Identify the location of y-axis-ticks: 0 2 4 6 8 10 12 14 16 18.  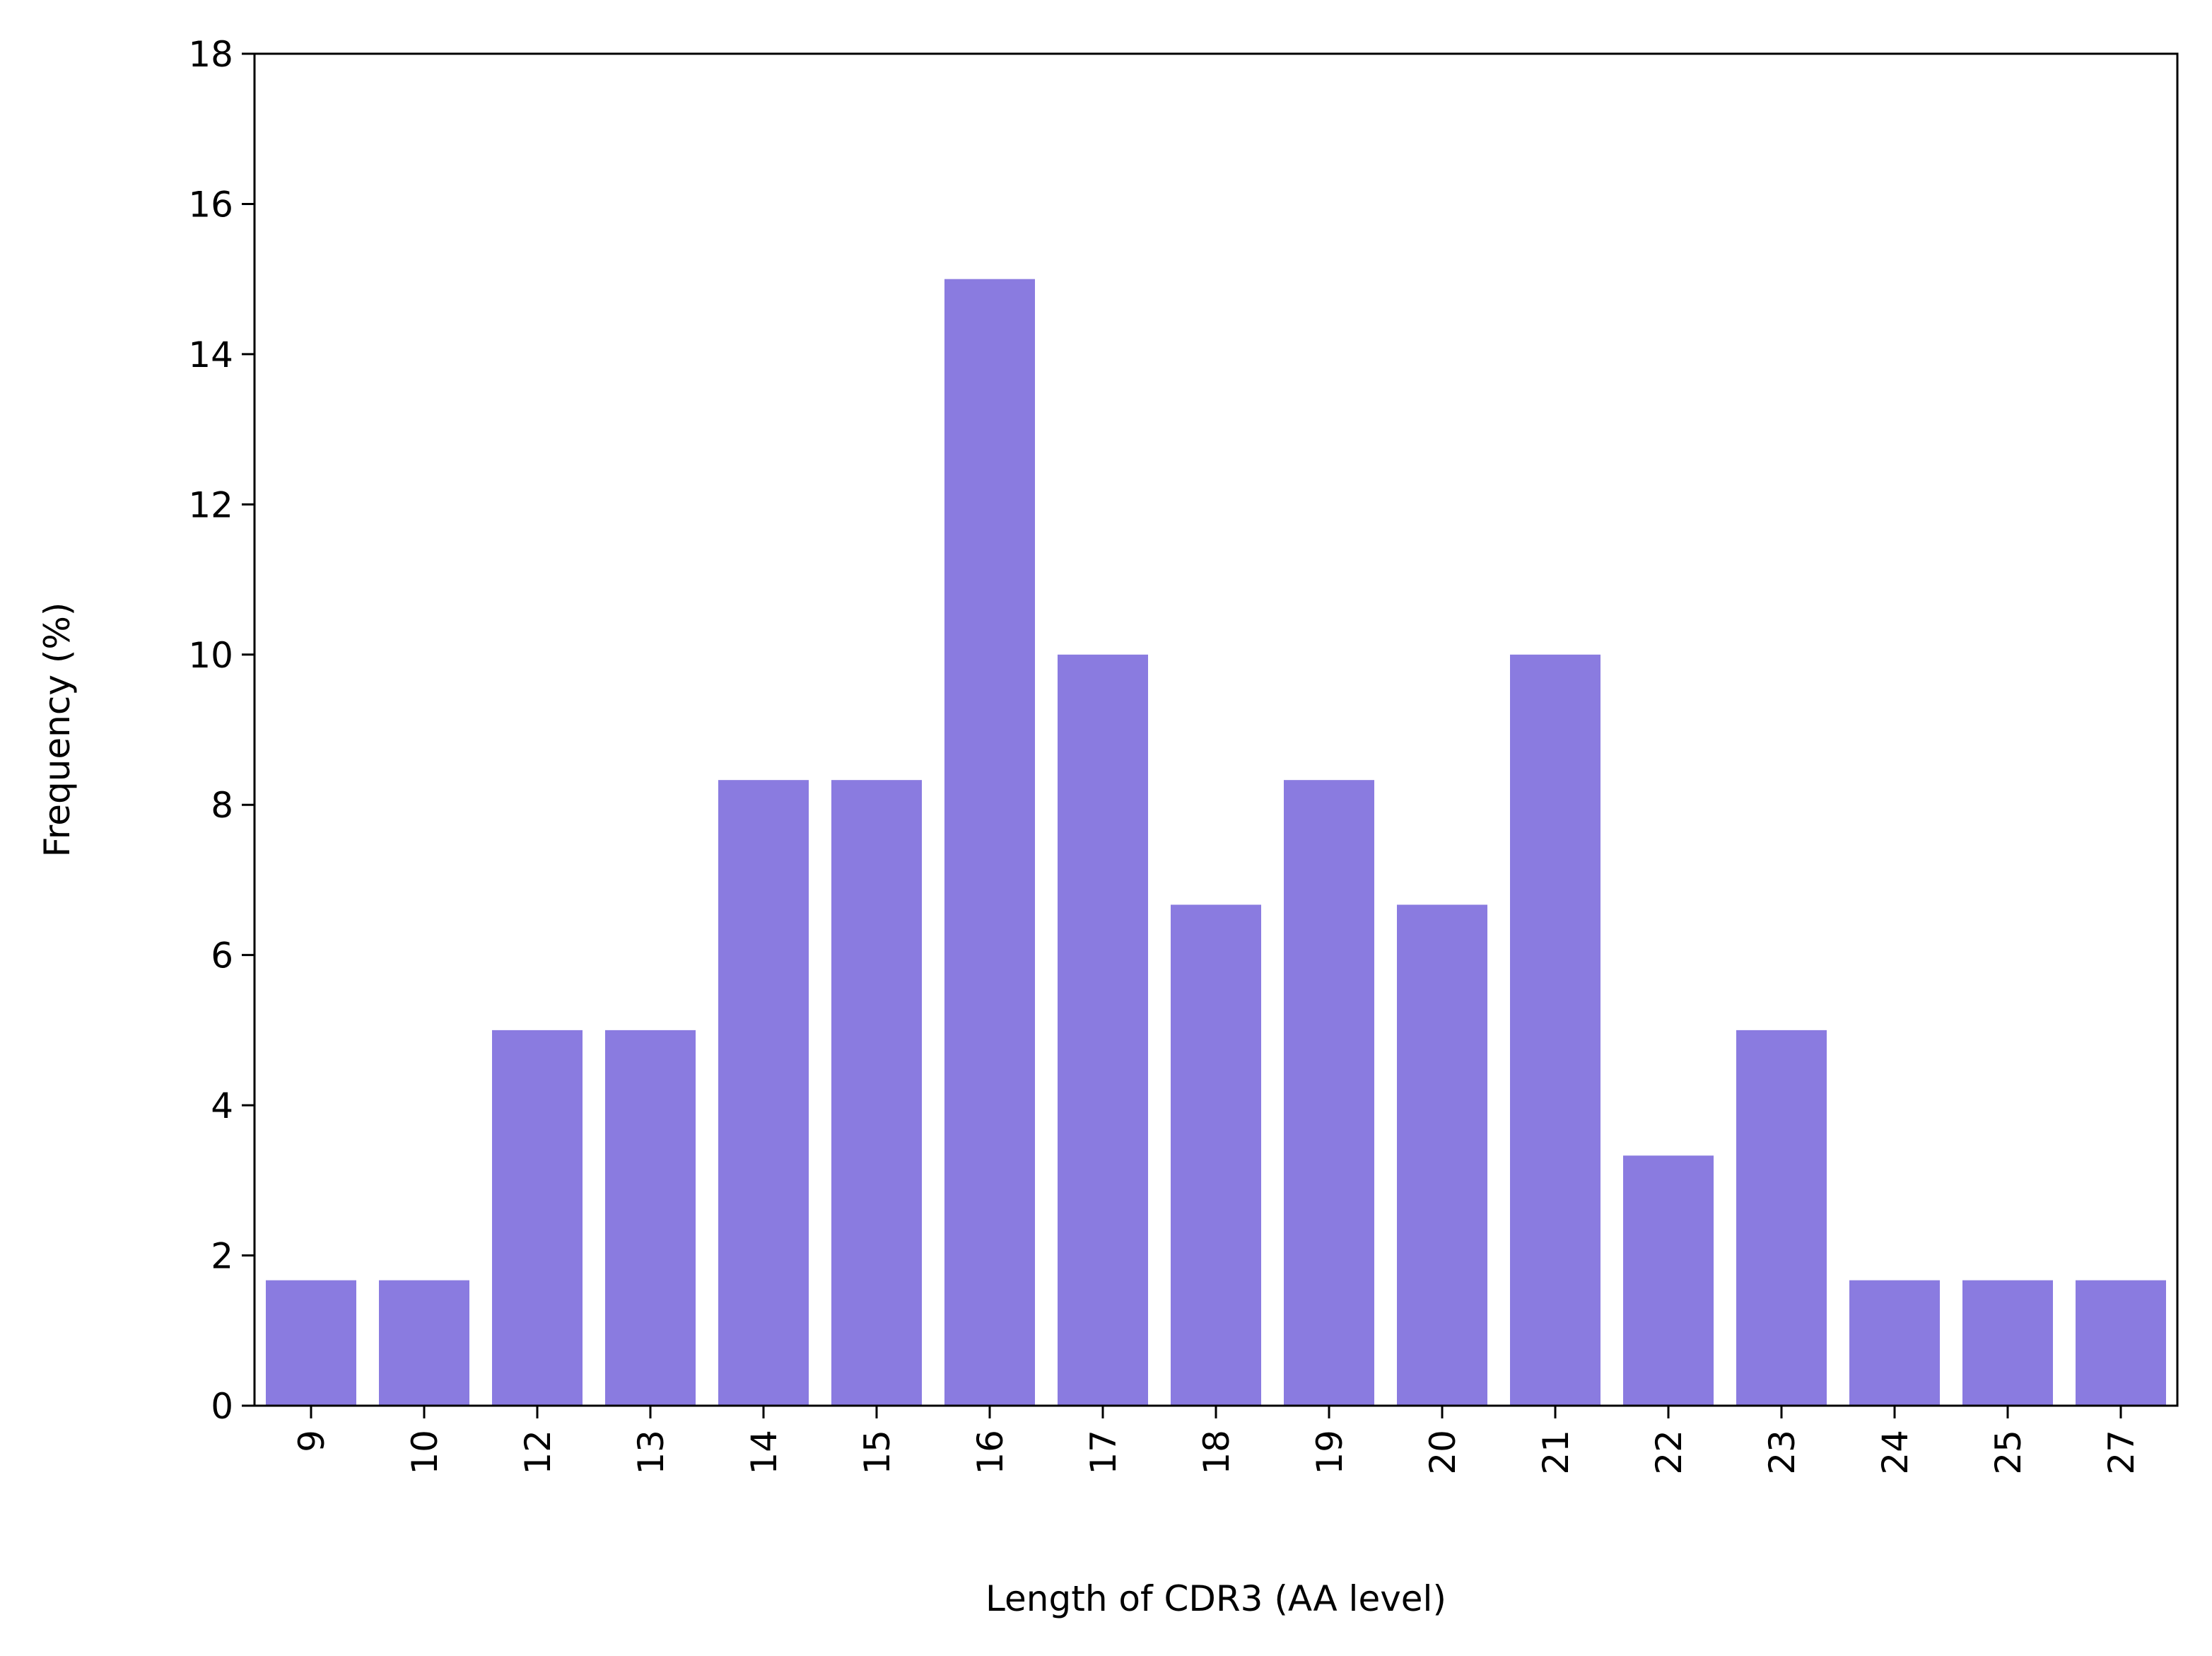
(221, 730).